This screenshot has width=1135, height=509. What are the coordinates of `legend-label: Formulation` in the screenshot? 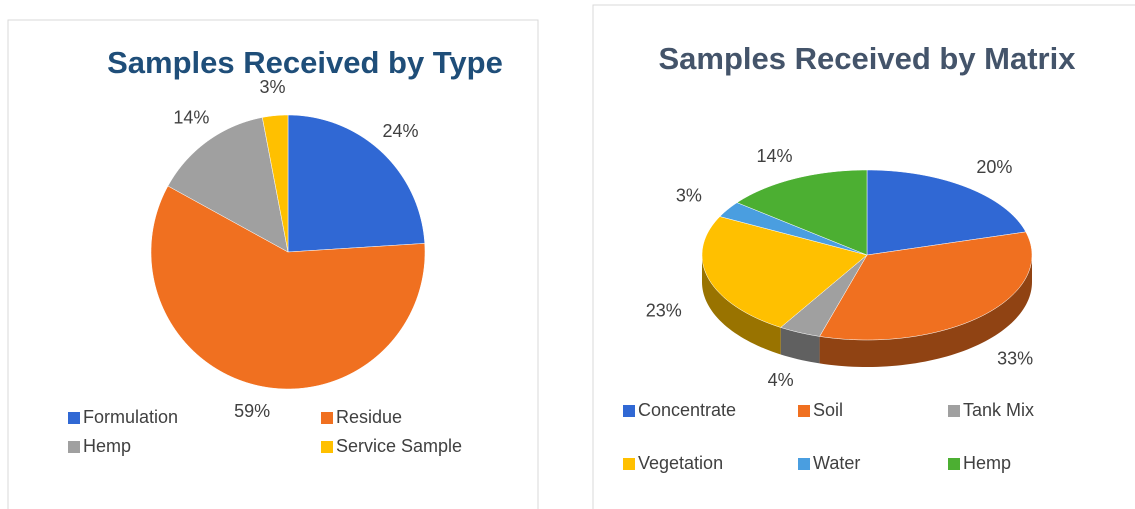 It's located at (130, 417).